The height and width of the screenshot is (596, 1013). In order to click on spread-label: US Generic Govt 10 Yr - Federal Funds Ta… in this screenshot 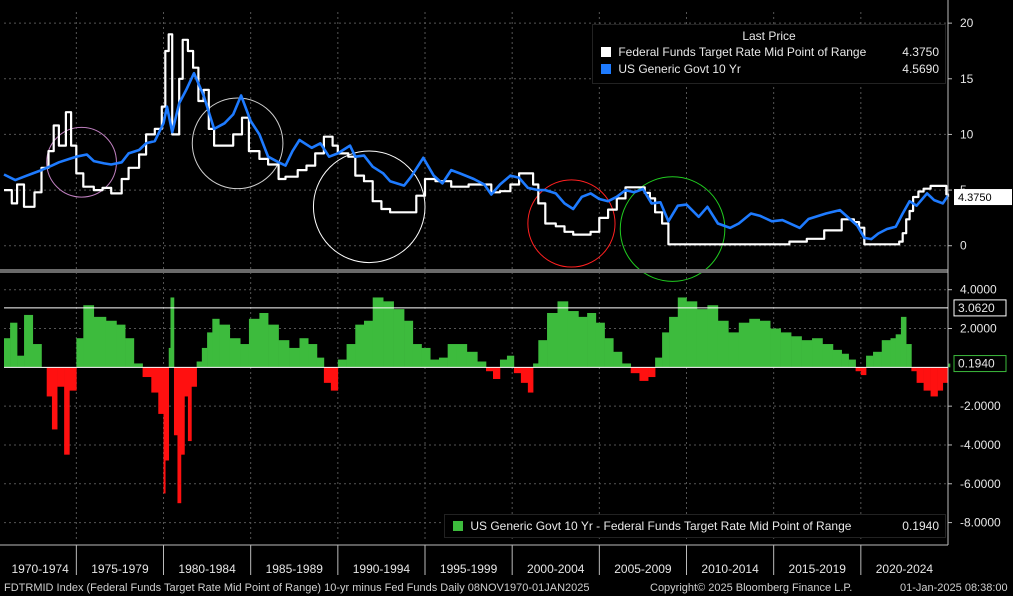, I will do `click(661, 526)`.